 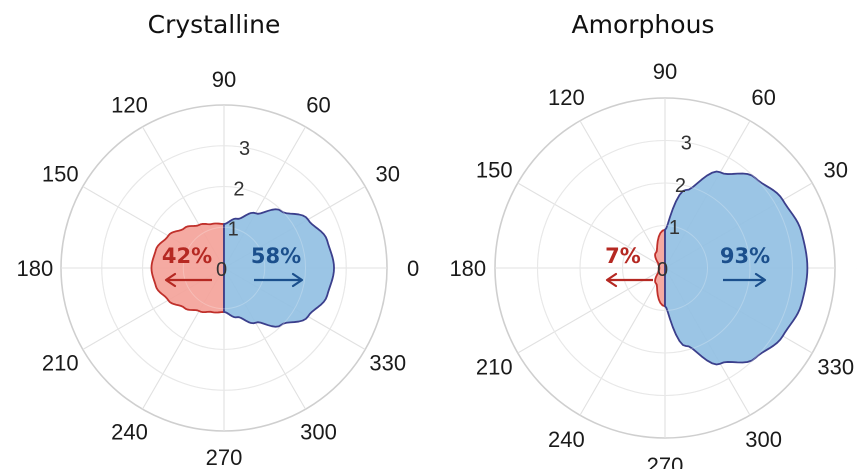 What do you see at coordinates (187, 256) in the screenshot?
I see `left-percent-label: 42%` at bounding box center [187, 256].